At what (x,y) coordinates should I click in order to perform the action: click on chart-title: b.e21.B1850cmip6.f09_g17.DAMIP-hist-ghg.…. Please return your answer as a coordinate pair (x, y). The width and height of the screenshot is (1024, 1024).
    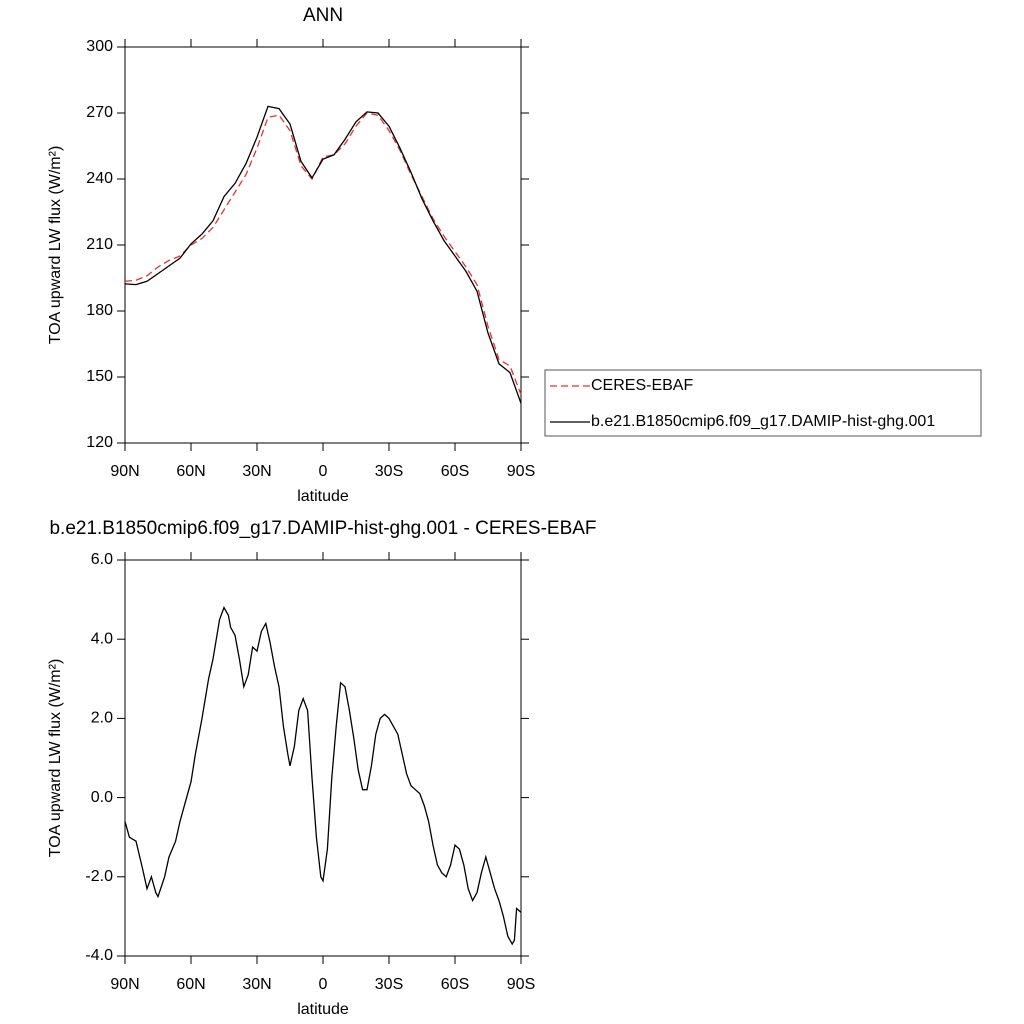
    Looking at the image, I should click on (322, 528).